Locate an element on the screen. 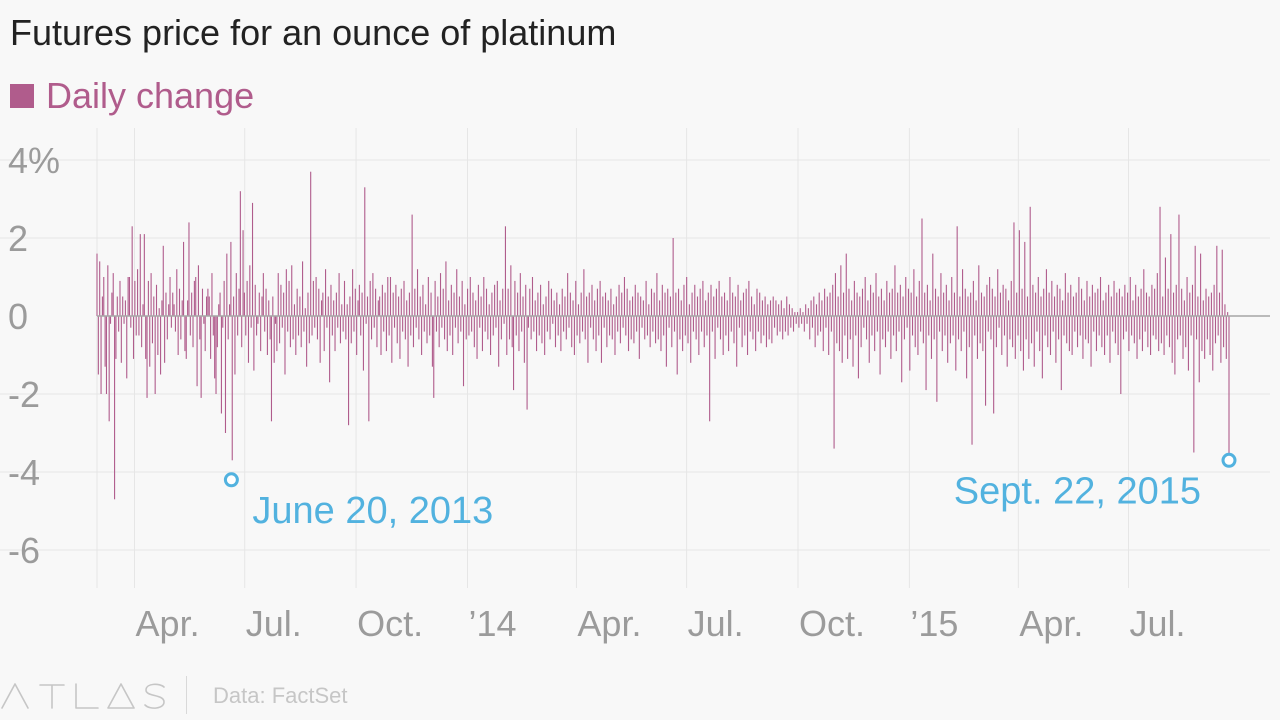 This screenshot has height=720, width=1280. source-note: Data: FactSet is located at coordinates (280, 695).